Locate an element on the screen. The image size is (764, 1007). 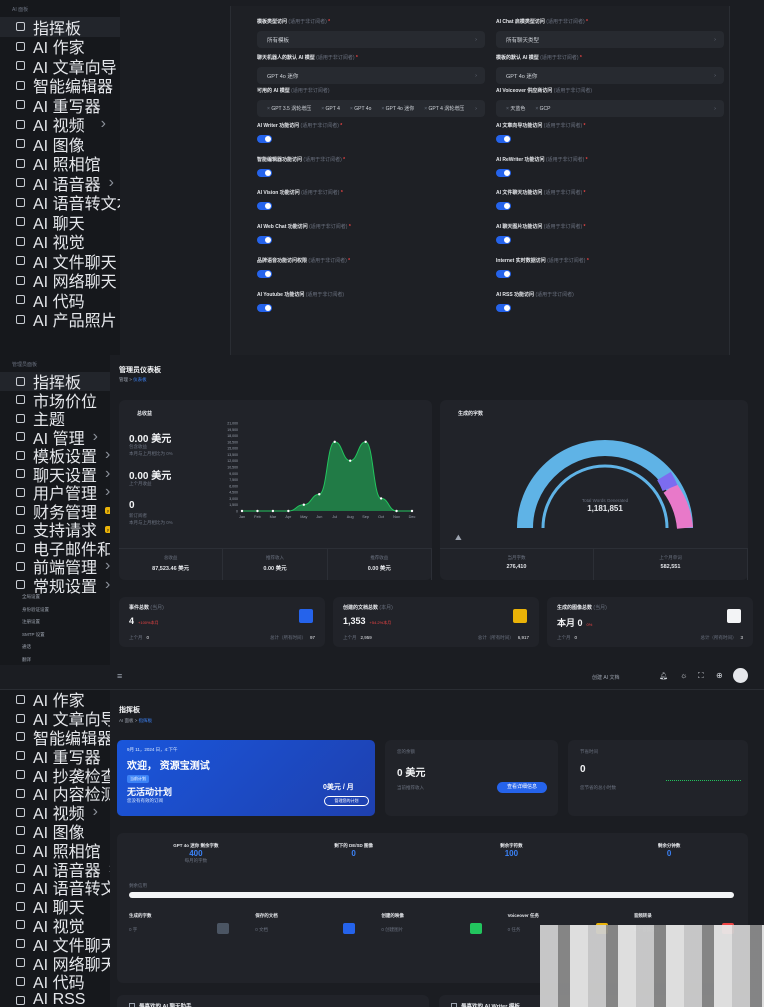
sidebar-item: 支持请求 y is located at coordinates (55, 530).